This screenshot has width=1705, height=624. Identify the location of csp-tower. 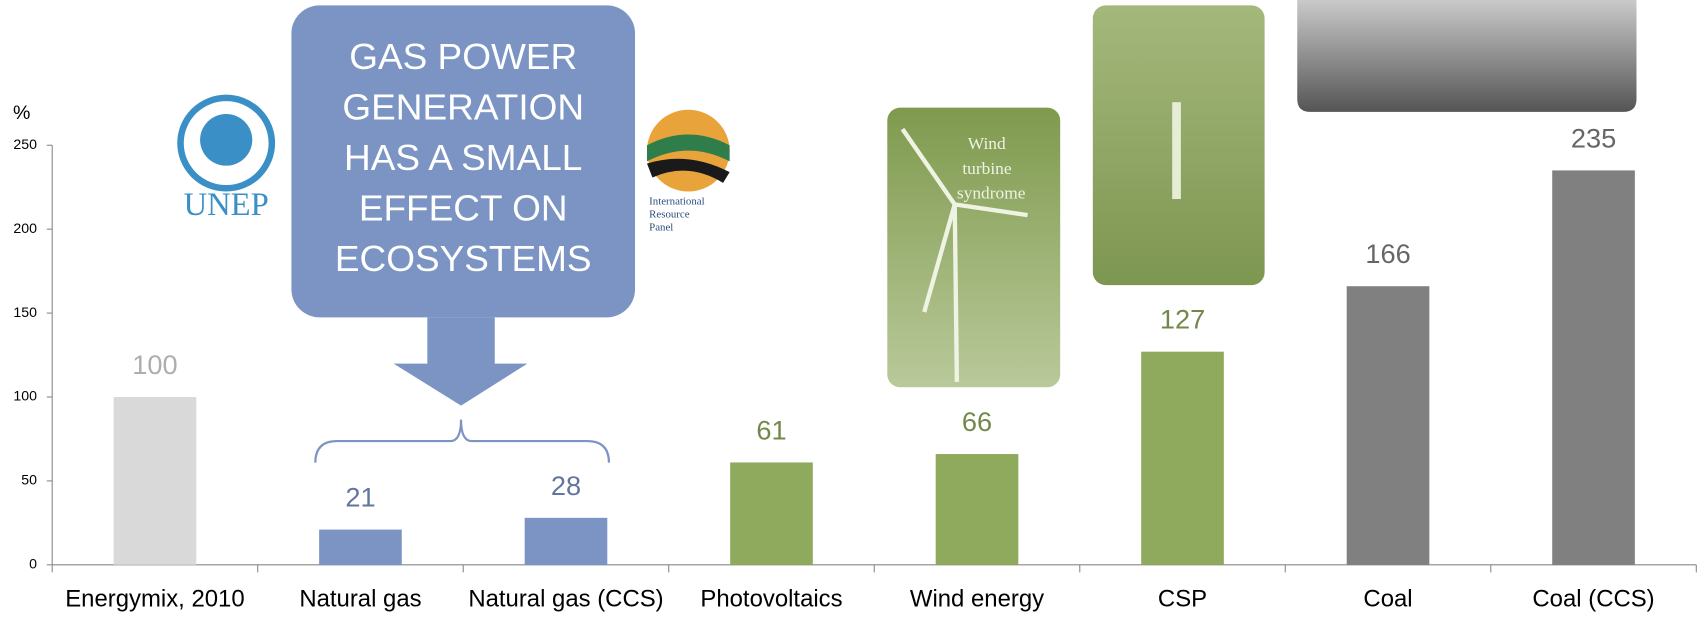
(1176, 151).